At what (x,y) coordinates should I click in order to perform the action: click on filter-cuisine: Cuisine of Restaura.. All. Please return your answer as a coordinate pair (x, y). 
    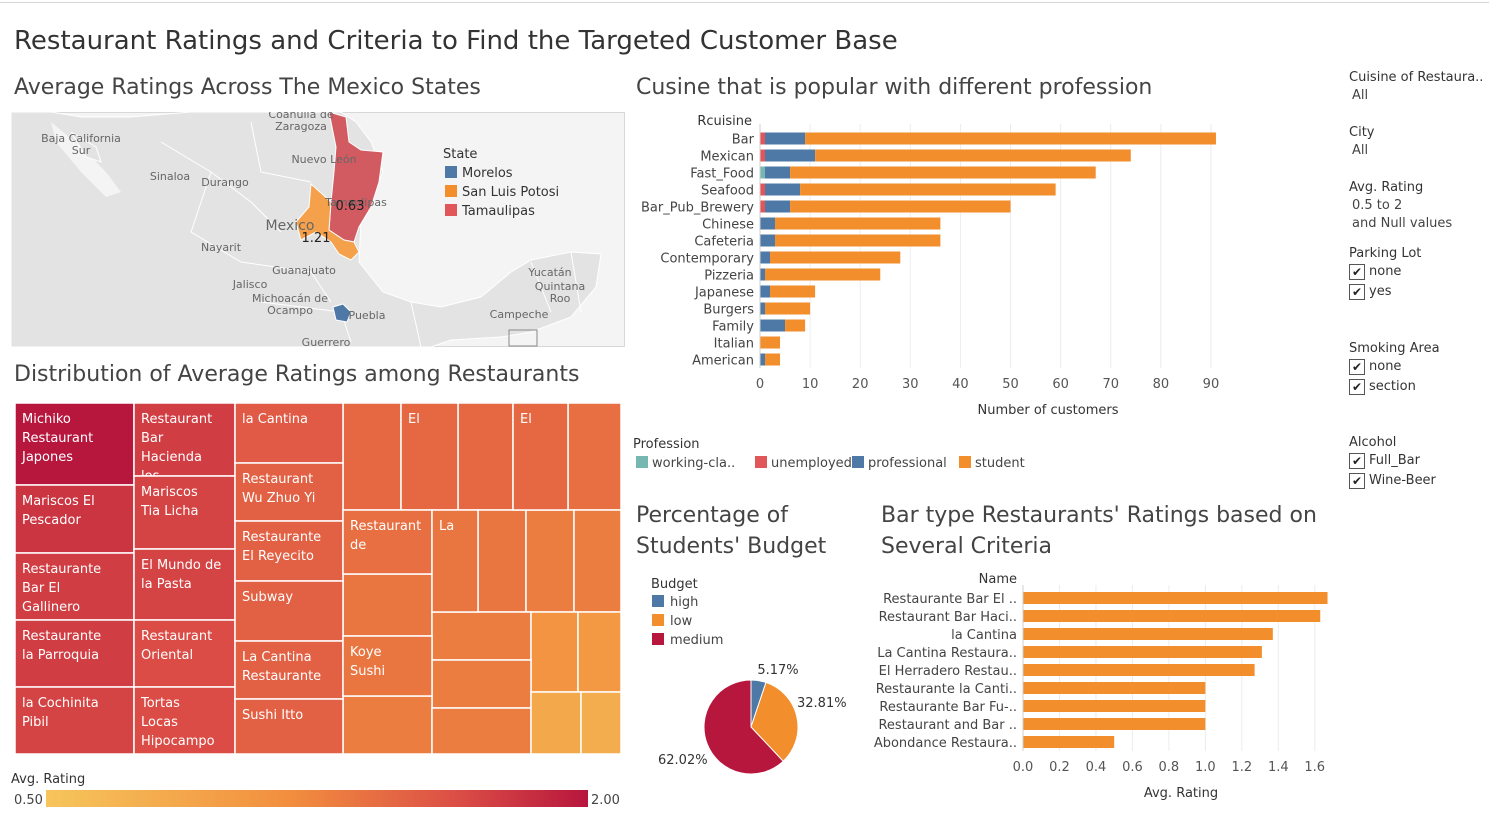
    Looking at the image, I should click on (1416, 86).